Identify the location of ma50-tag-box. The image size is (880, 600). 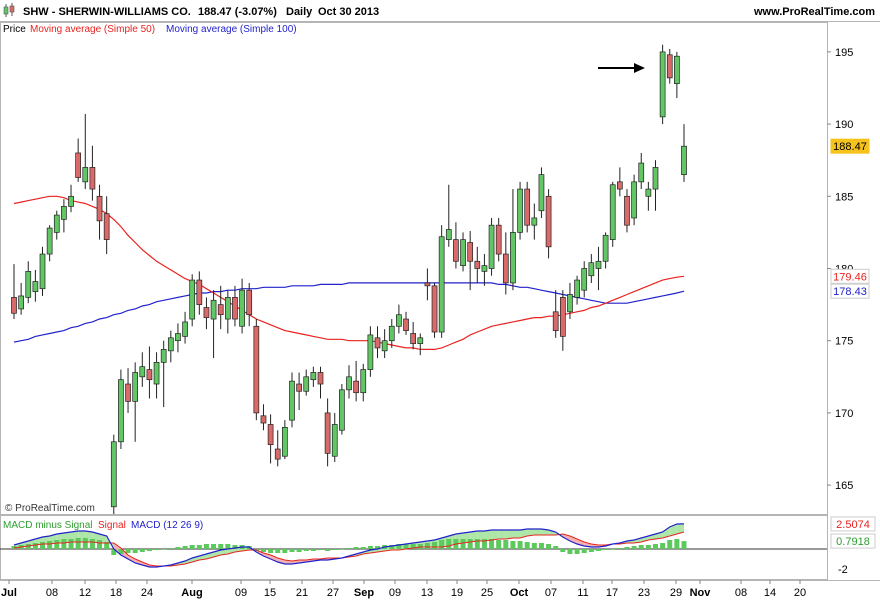
(850, 276).